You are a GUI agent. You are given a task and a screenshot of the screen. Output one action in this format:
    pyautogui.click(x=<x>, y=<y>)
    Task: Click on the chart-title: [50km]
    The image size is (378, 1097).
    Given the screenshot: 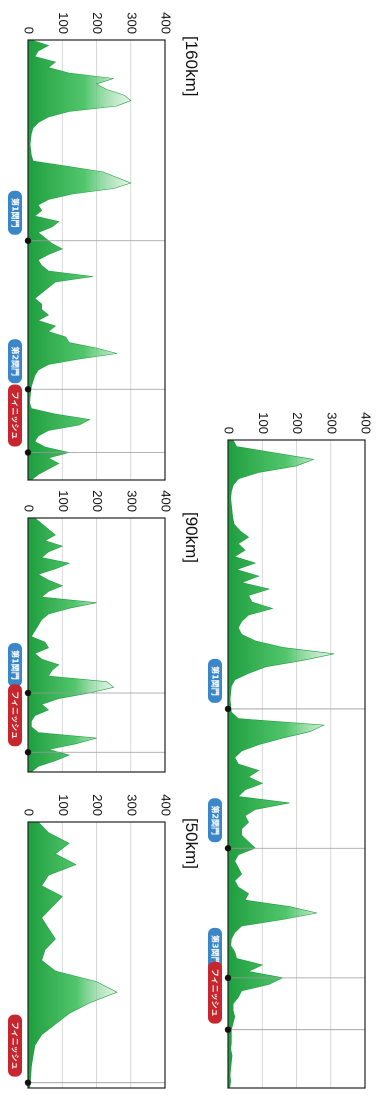 What is the action you would take?
    pyautogui.click(x=191, y=843)
    